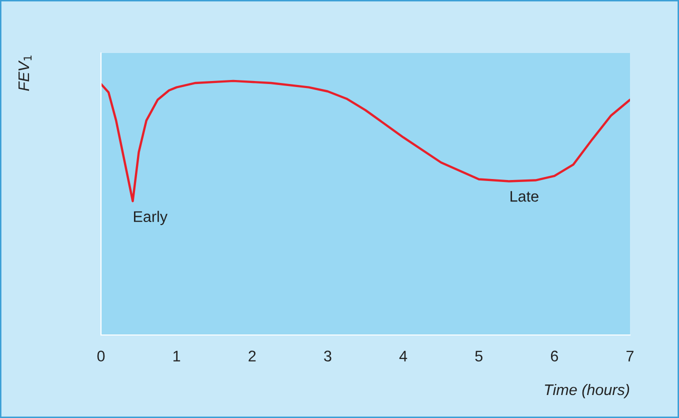 The width and height of the screenshot is (679, 418). I want to click on x-tick-label: 4, so click(403, 356).